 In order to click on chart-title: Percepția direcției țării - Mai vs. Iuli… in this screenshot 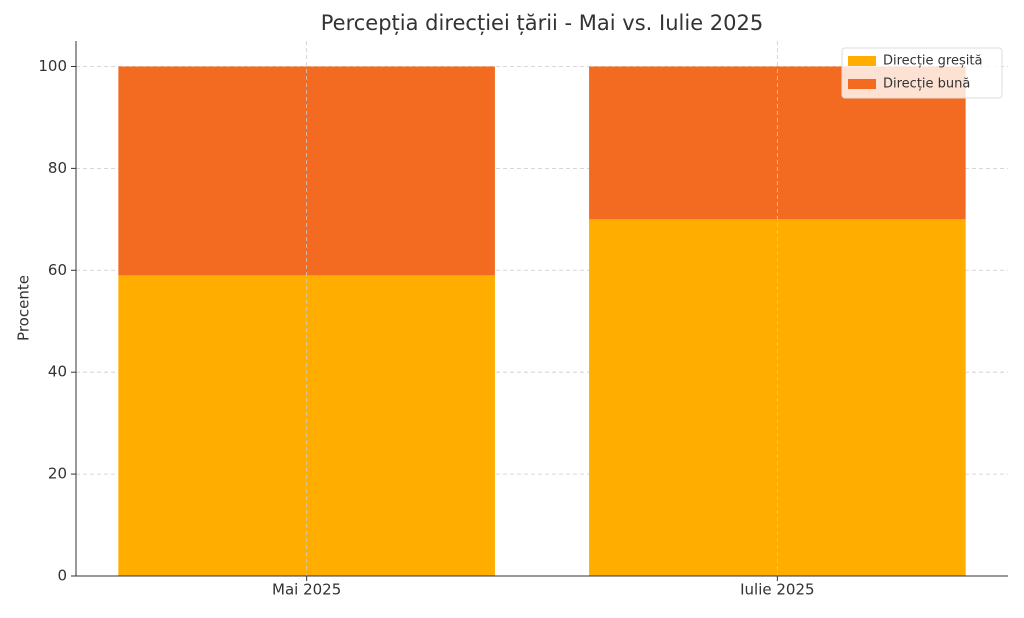, I will do `click(542, 23)`.